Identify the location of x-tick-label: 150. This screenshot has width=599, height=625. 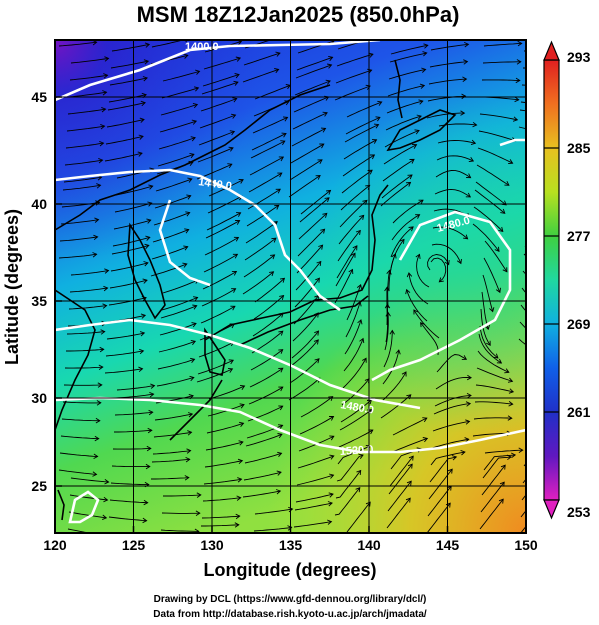
(526, 545).